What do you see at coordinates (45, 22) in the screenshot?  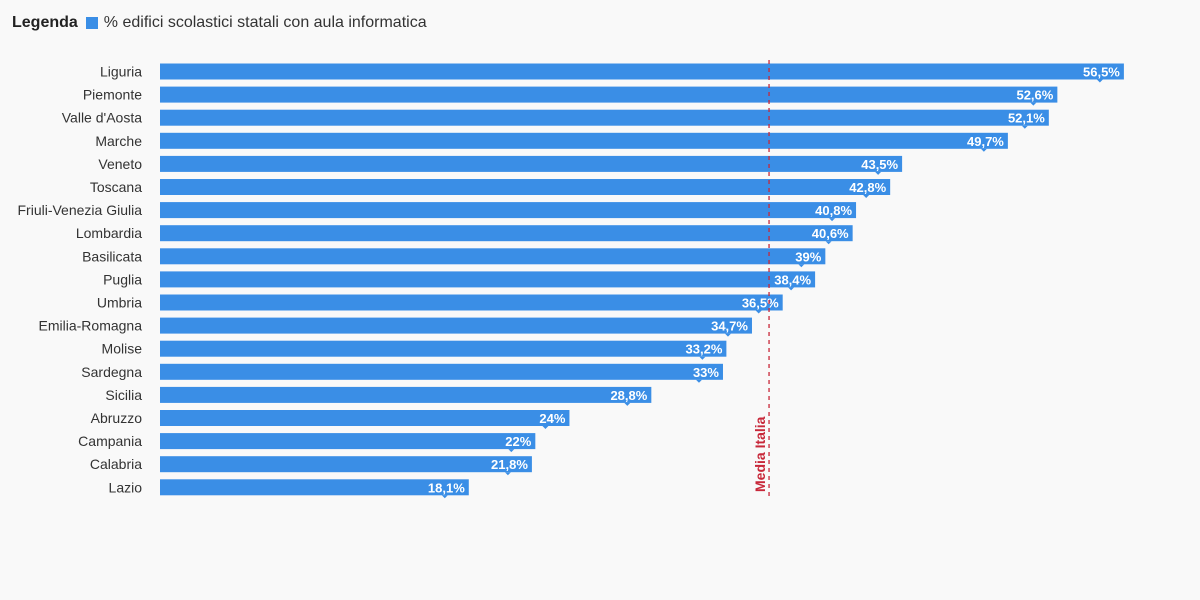 I see `legend-title: Legenda` at bounding box center [45, 22].